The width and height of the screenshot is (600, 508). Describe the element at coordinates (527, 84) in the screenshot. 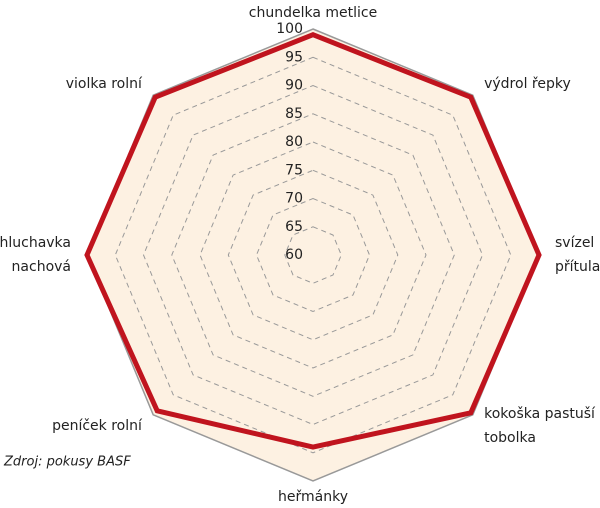

I see `category-label: výdrol řepky` at that location.